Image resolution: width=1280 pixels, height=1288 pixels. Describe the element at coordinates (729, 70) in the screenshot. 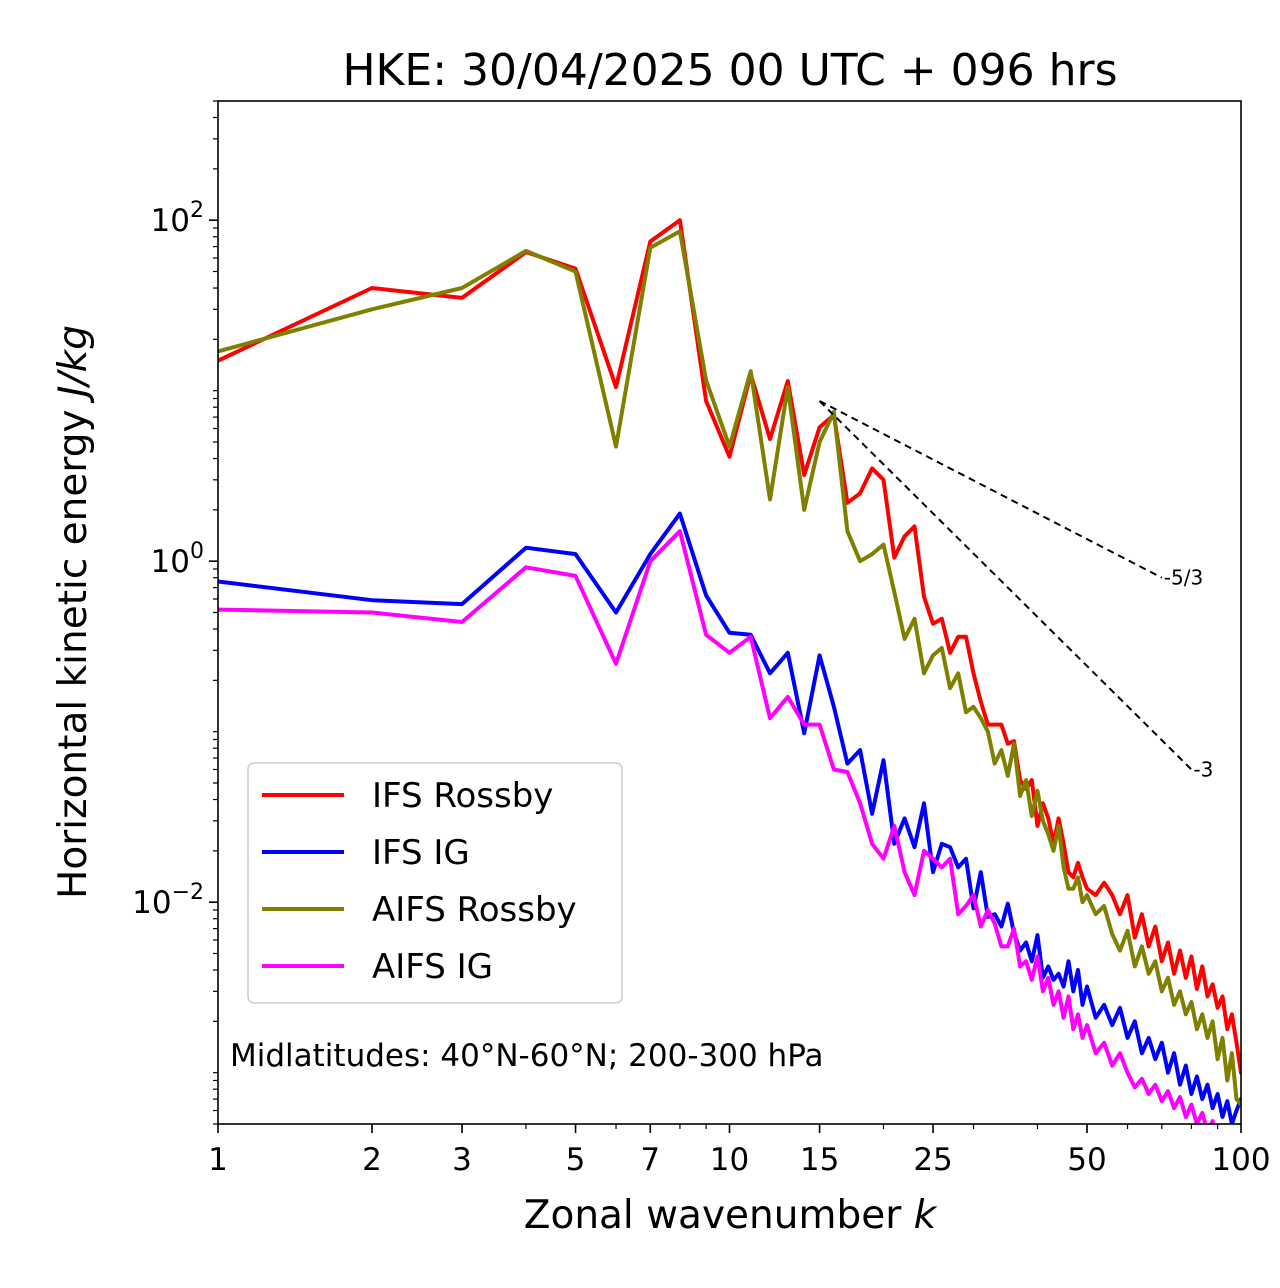

I see `chart-title: HKE: 30/04/2025 00 UTC + 096 hrs` at that location.